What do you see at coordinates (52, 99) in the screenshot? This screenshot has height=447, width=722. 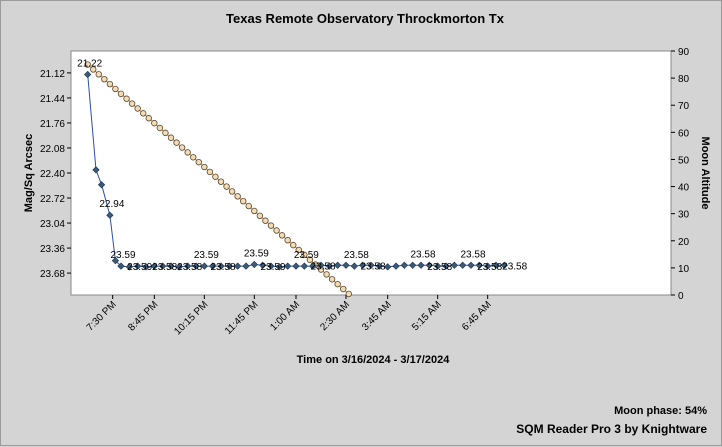 I see `y-left-tick-label: 21.44` at bounding box center [52, 99].